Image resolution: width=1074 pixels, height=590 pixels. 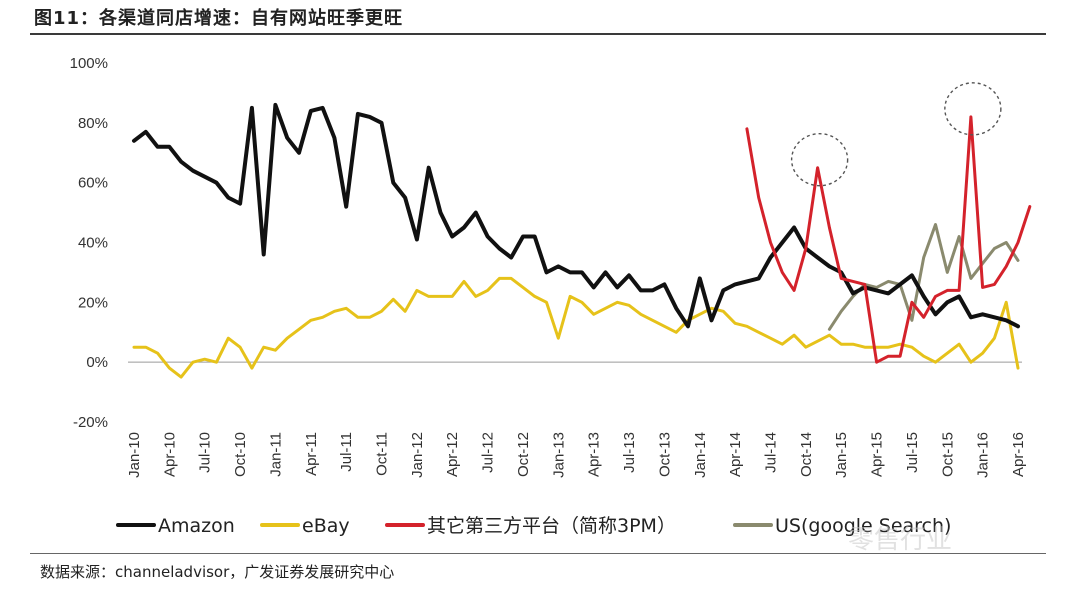 What do you see at coordinates (134, 455) in the screenshot?
I see `x-tick-label: Jan-10` at bounding box center [134, 455].